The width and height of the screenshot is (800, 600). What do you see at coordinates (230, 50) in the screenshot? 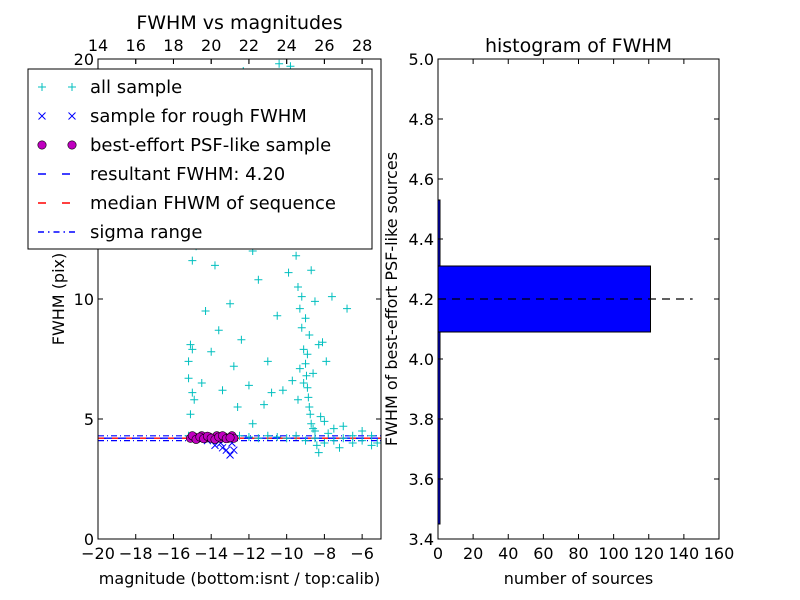
I see `top-axis-ticks: 14 16 18 20 22 24 26 28` at bounding box center [230, 50].